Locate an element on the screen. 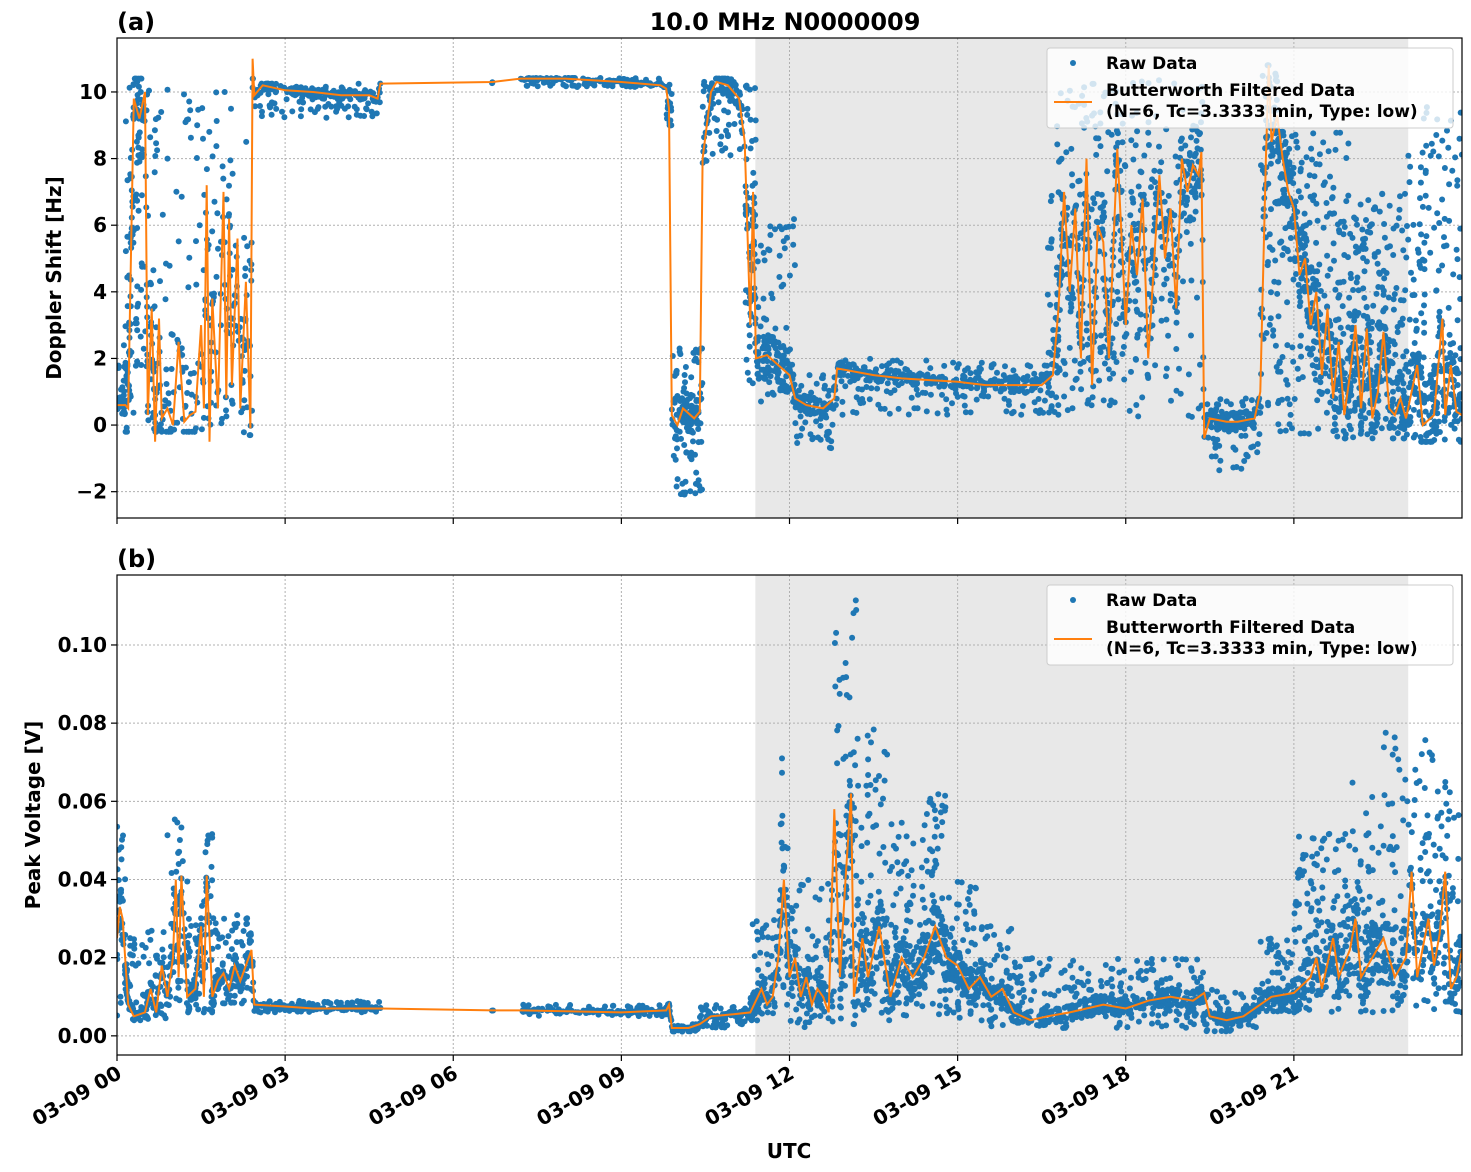 The image size is (1471, 1172). x-tick-label: 03-09 15 is located at coordinates (918, 1096).